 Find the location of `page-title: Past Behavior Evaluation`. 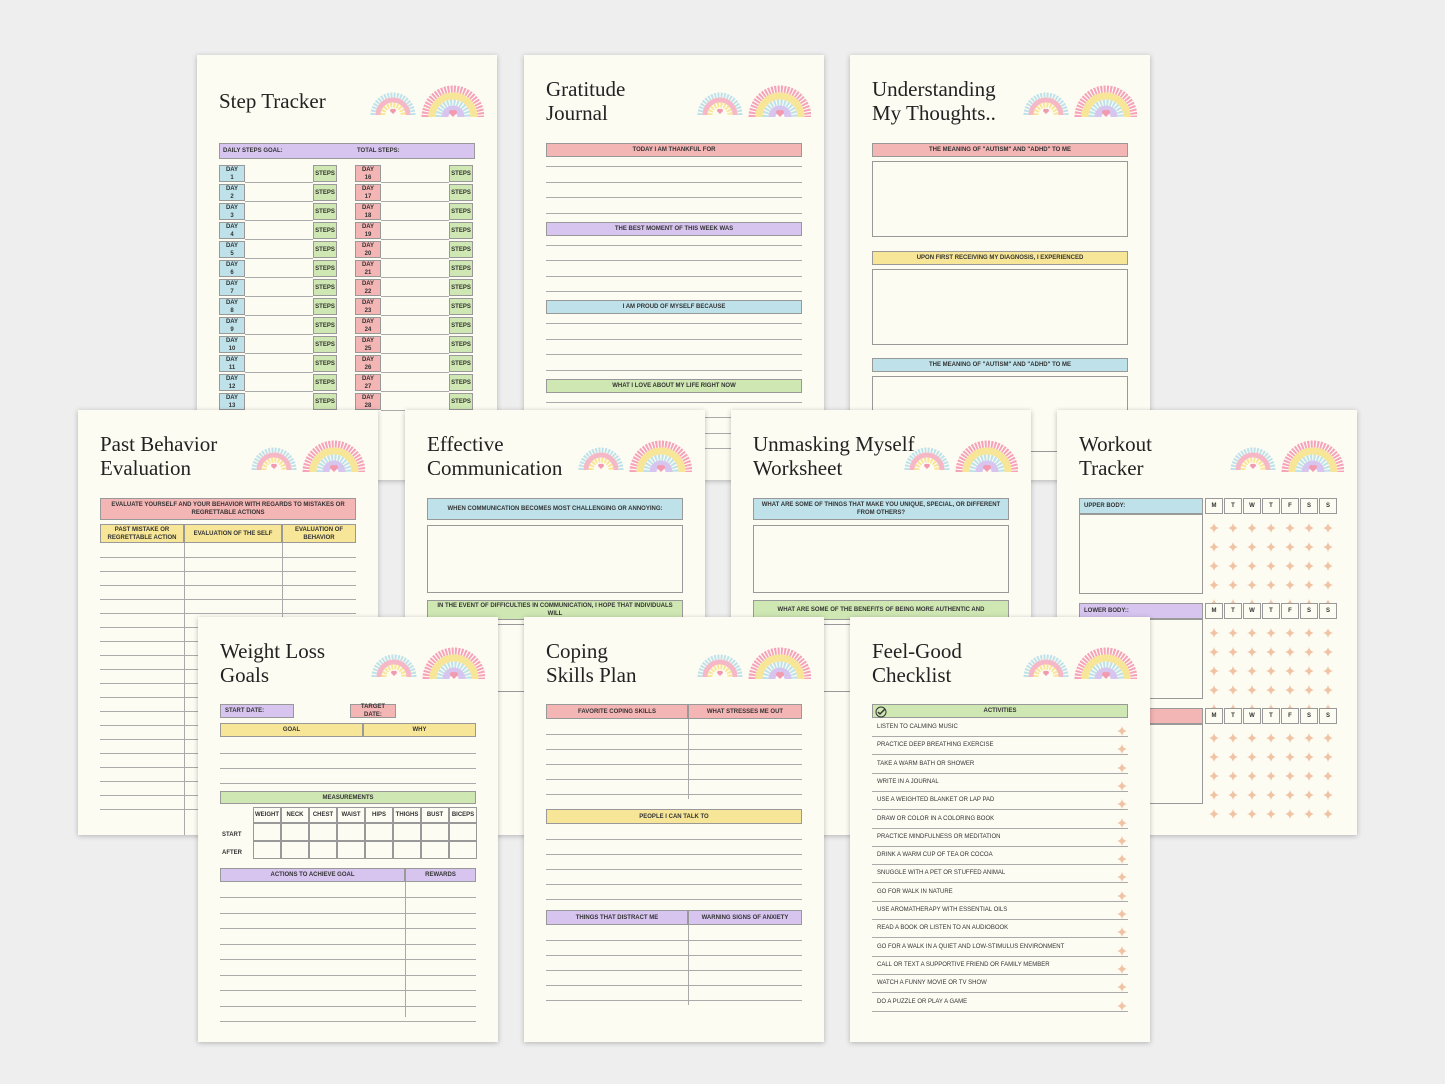

page-title: Past Behavior Evaluation is located at coordinates (158, 456).